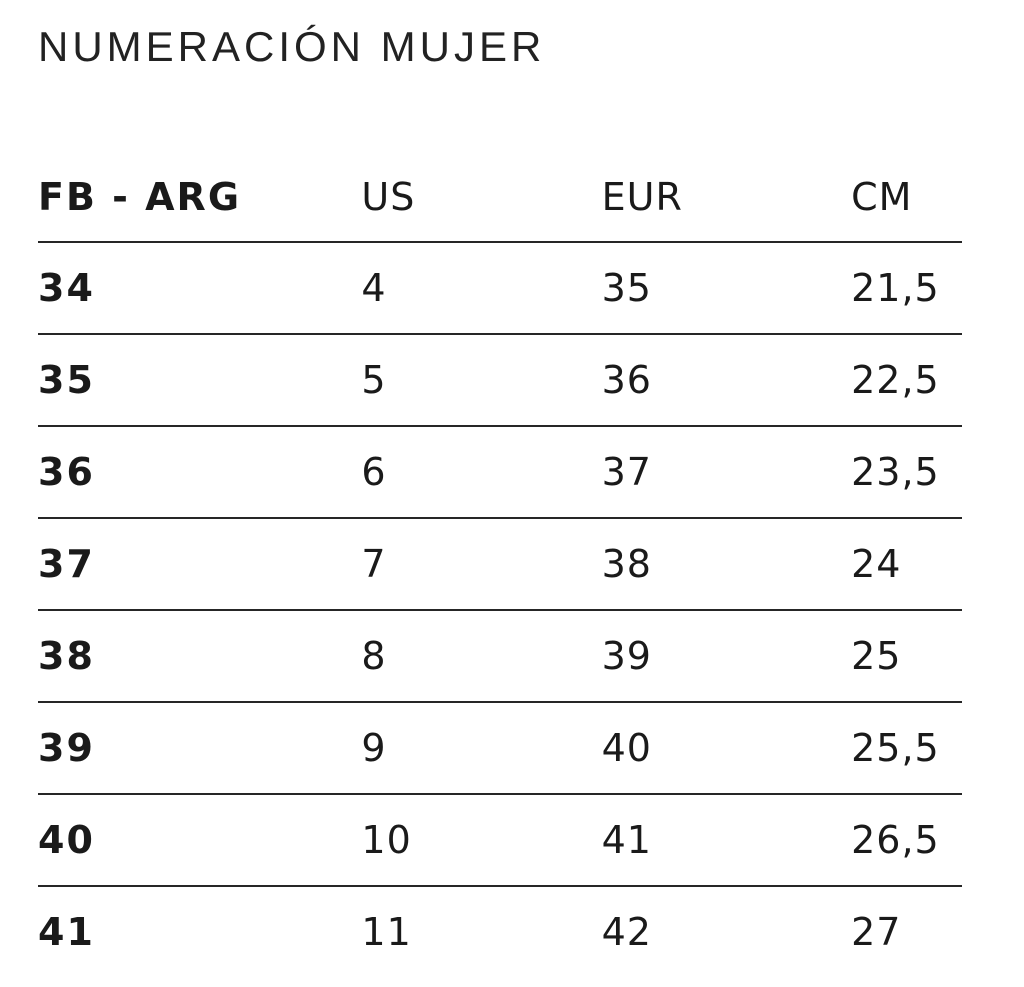 The width and height of the screenshot is (1024, 987). What do you see at coordinates (66, 932) in the screenshot?
I see `table-cell-fb-arg: 41` at bounding box center [66, 932].